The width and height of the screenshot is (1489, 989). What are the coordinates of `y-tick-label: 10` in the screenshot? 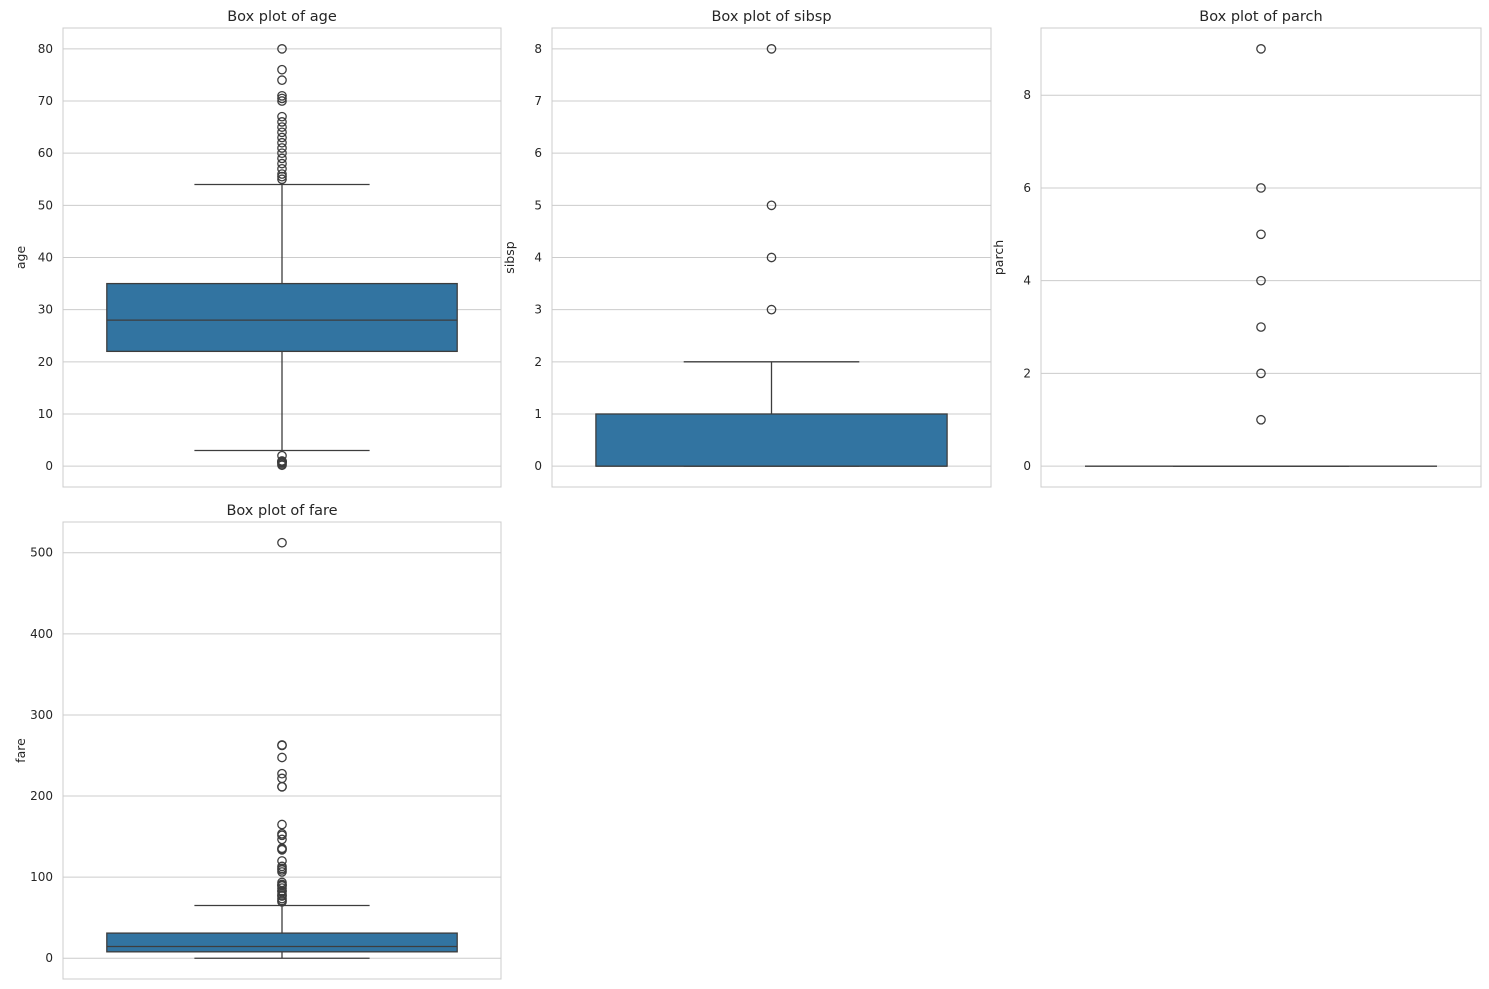 It's located at (45, 414).